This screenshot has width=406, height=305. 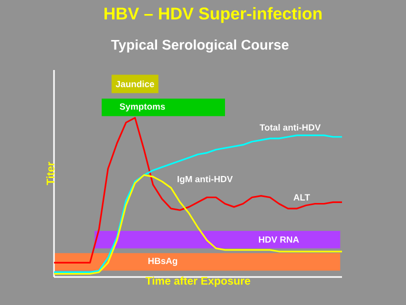 I want to click on annotation: HBsAg, so click(x=163, y=262).